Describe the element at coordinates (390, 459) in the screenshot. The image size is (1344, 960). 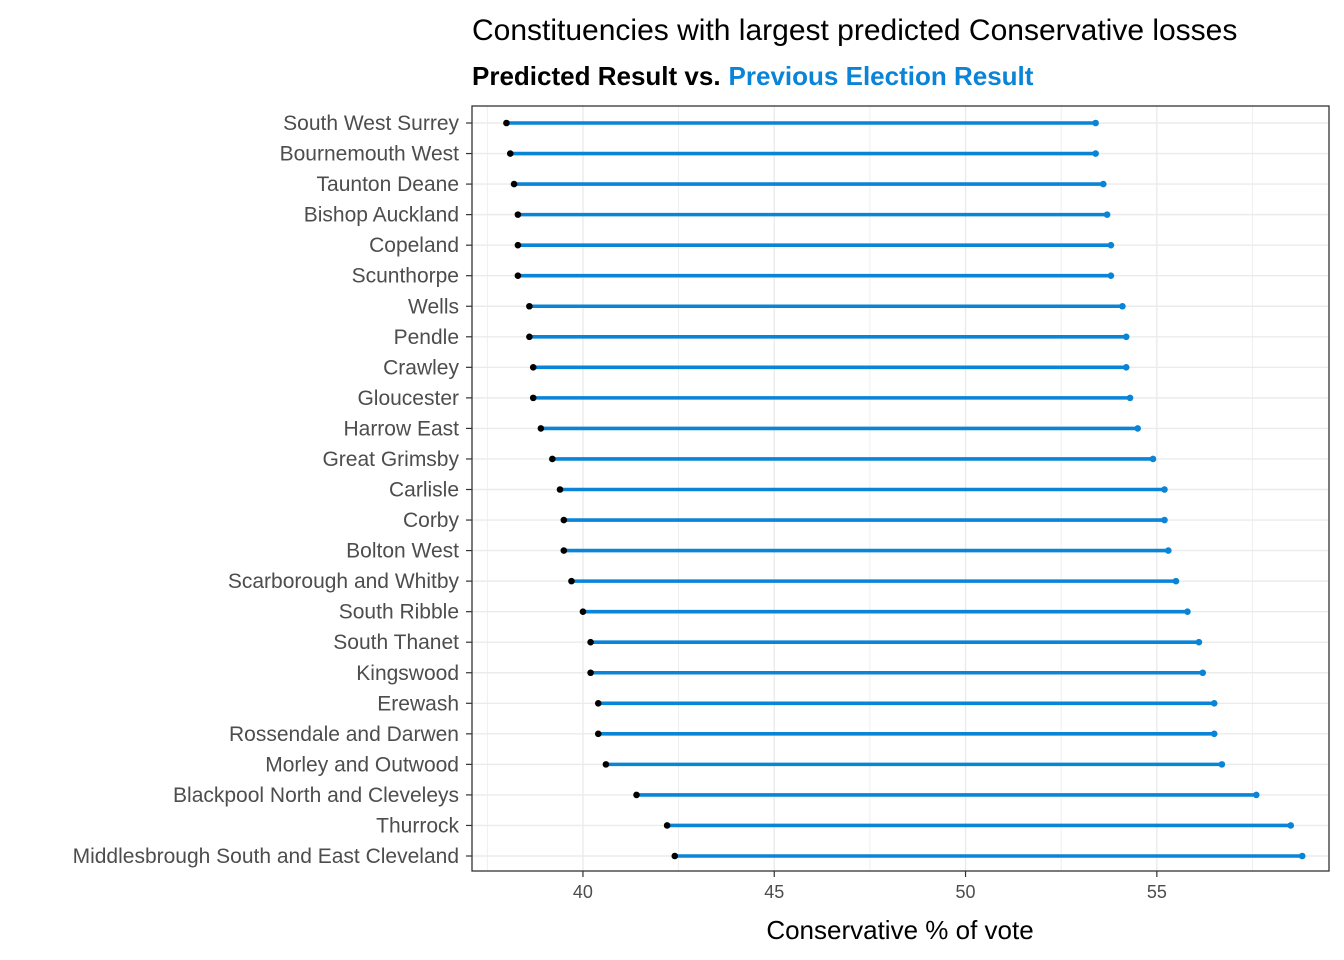
I see `y-tick-label: Great Grimsby` at that location.